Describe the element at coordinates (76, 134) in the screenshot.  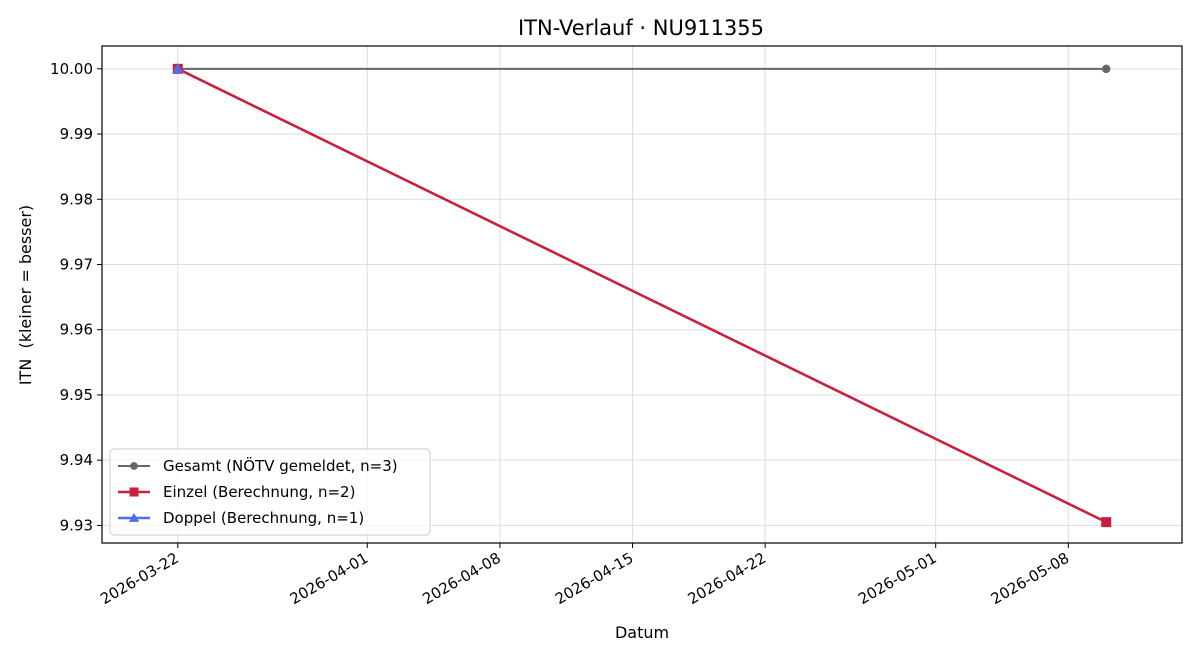
I see `y-tick-label: 9.99` at that location.